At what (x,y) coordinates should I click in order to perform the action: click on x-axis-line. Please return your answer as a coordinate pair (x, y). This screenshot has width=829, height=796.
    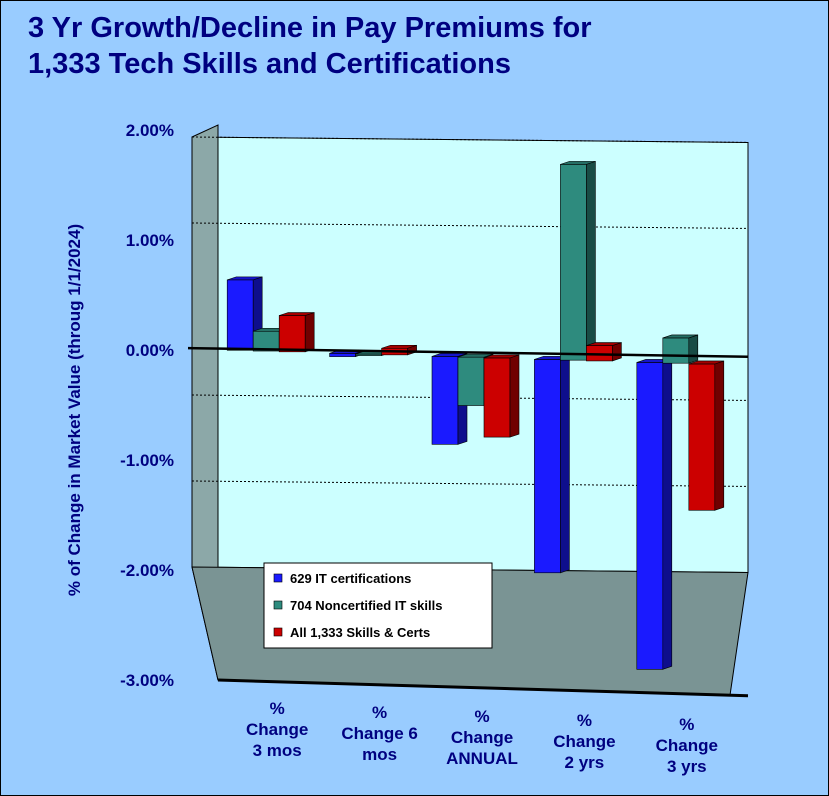
    Looking at the image, I should click on (483, 688).